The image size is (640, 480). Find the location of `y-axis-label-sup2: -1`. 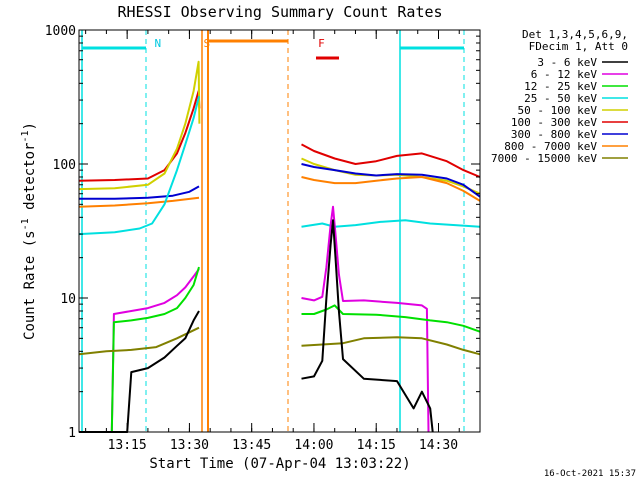

y-axis-label-sup2: -1 is located at coordinates (25, 136).